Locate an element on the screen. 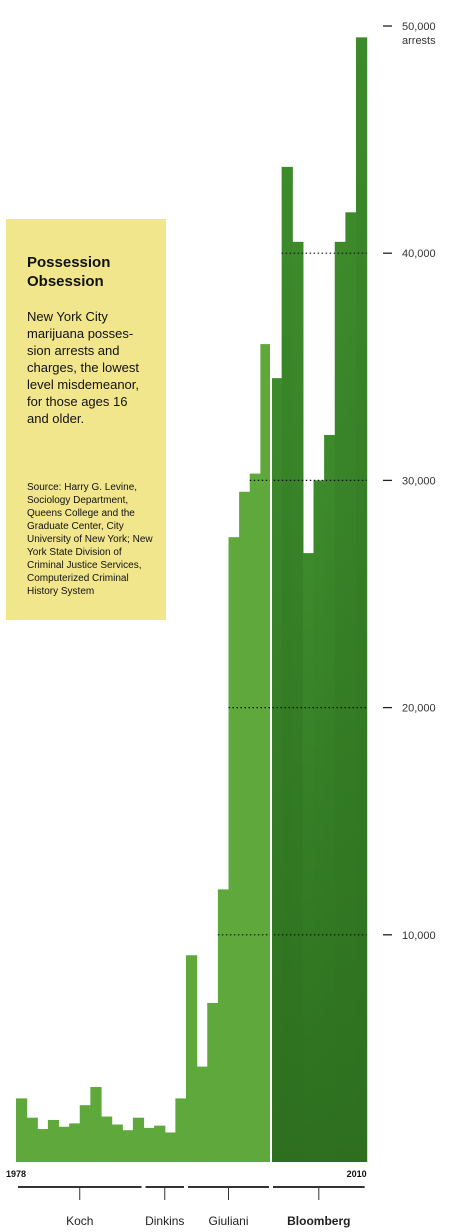 The width and height of the screenshot is (450, 1232). y-tick-label-20000: 20,000 is located at coordinates (419, 709).